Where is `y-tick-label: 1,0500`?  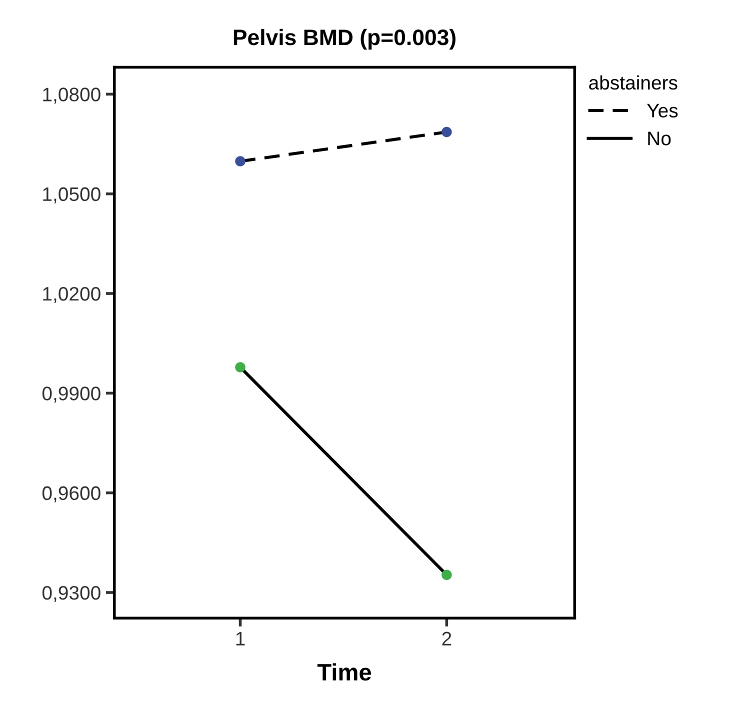
y-tick-label: 1,0500 is located at coordinates (71, 195).